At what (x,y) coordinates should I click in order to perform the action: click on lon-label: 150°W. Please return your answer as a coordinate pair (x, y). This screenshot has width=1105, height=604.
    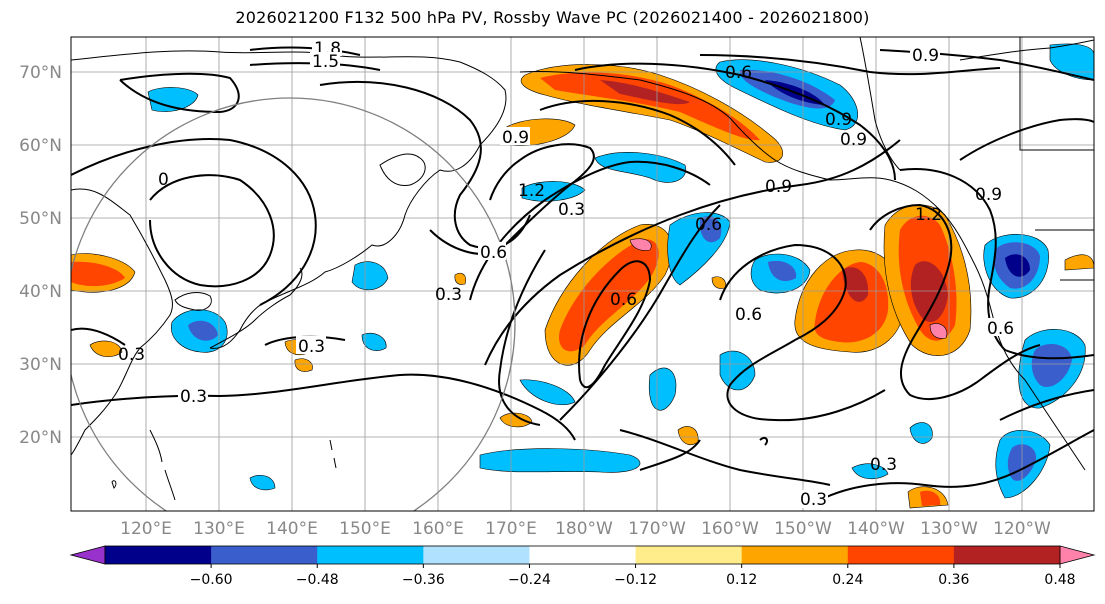
    Looking at the image, I should click on (803, 529).